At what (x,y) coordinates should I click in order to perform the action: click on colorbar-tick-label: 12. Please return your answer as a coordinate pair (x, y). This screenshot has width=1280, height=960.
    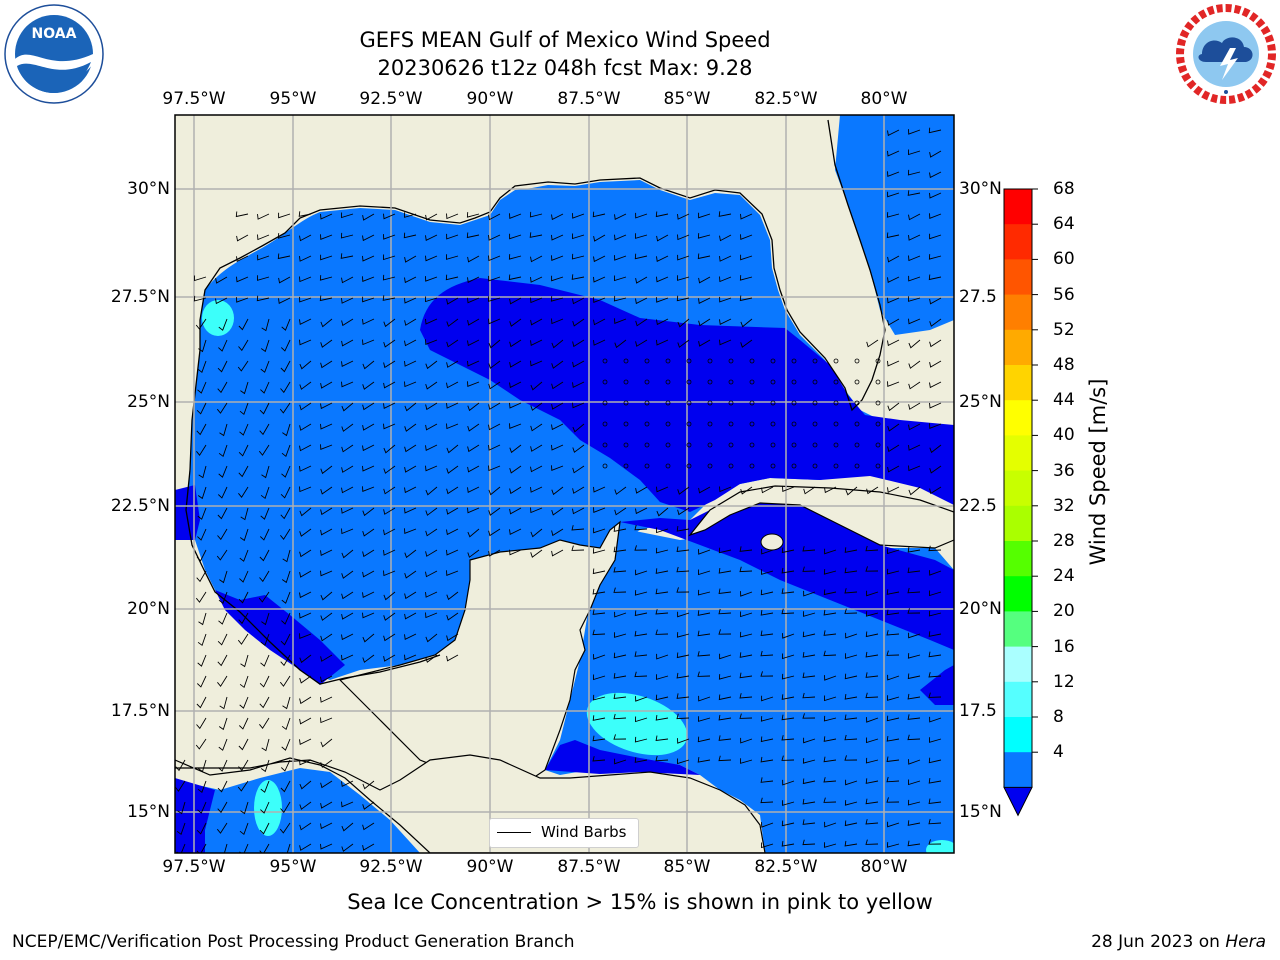
    Looking at the image, I should click on (1064, 681).